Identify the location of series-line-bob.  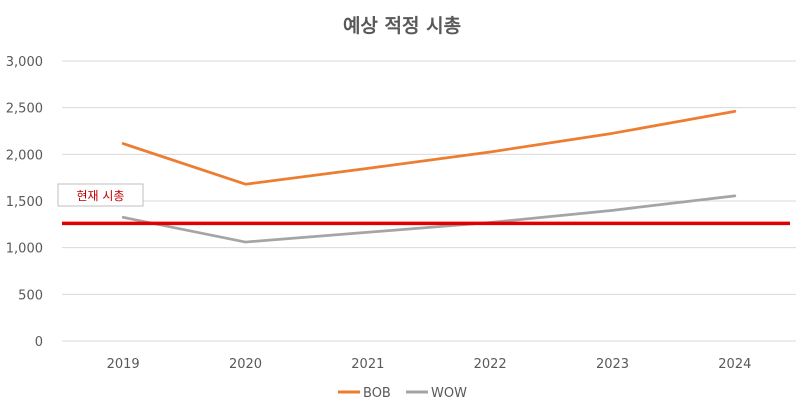
(429, 148).